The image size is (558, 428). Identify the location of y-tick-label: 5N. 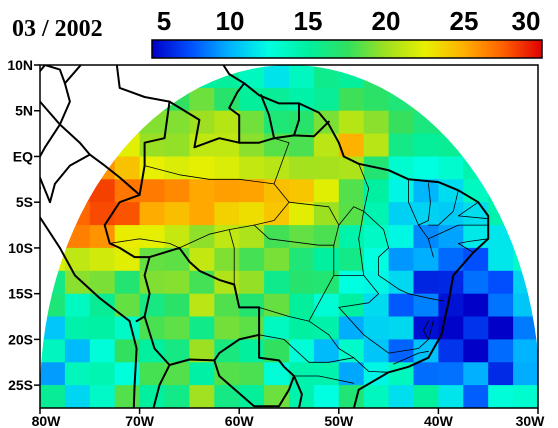
(24, 111).